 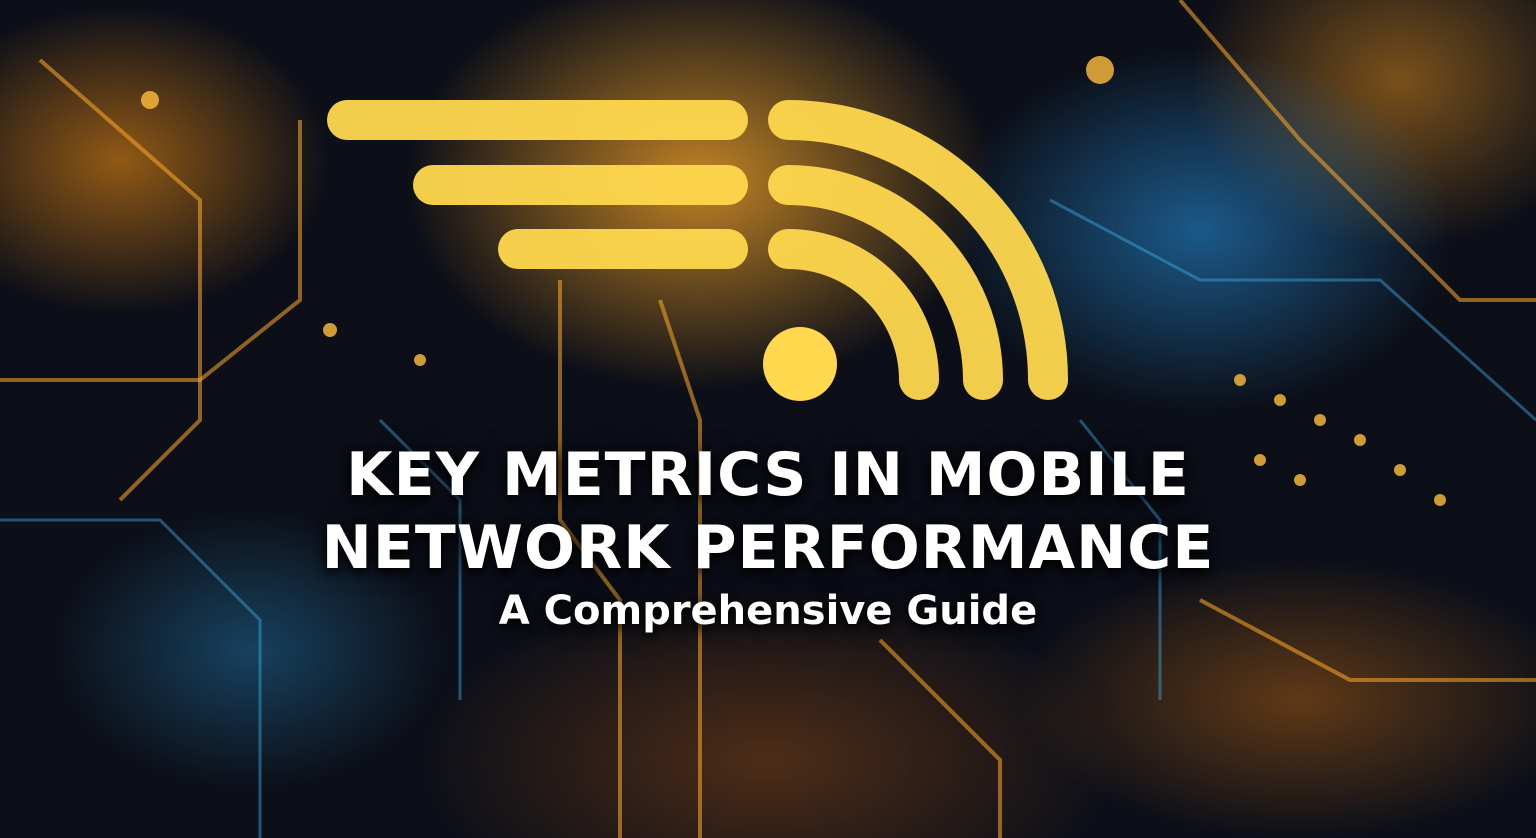 I want to click on subtitle: A Comprehensive Guide, so click(x=768, y=611).